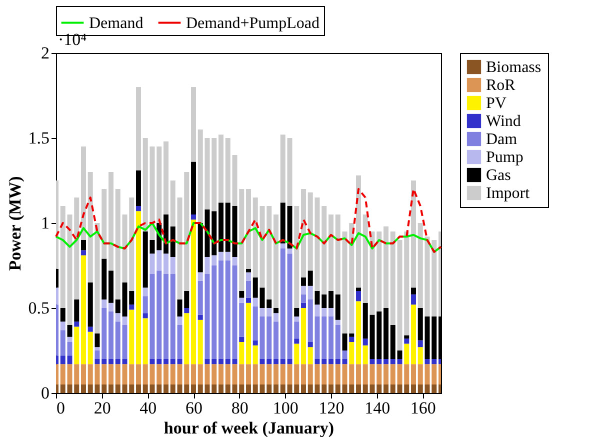 This screenshot has height=437, width=613. I want to click on legend-label: Pump, so click(505, 157).